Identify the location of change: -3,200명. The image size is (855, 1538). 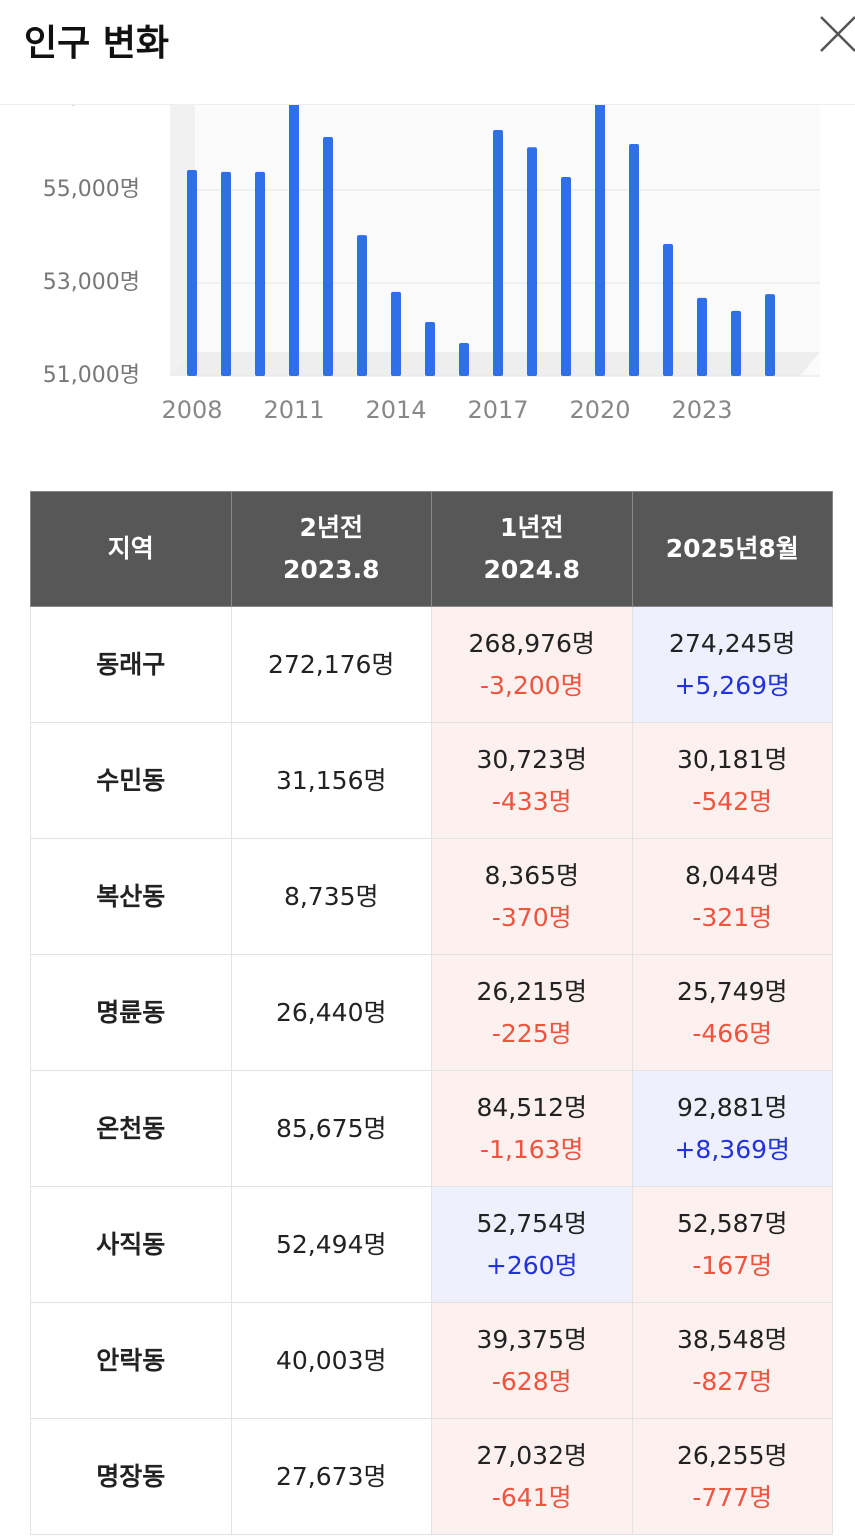
(531, 685).